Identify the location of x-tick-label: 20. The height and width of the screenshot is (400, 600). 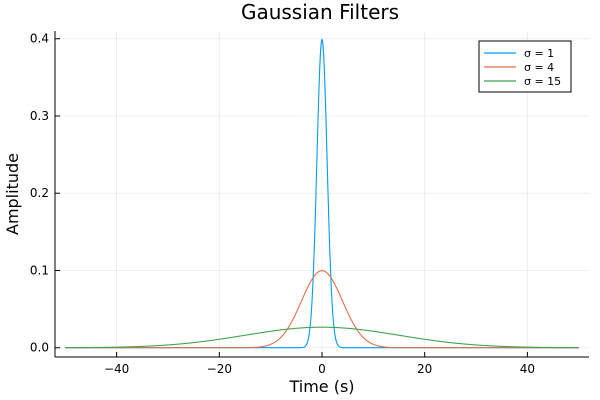
(424, 369).